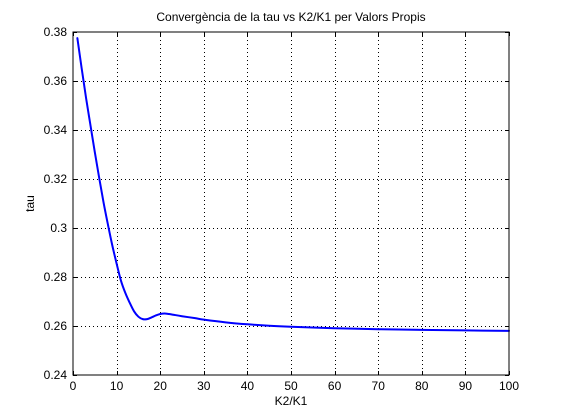 Image resolution: width=561 pixels, height=420 pixels. I want to click on x-tick-label: 10, so click(117, 386).